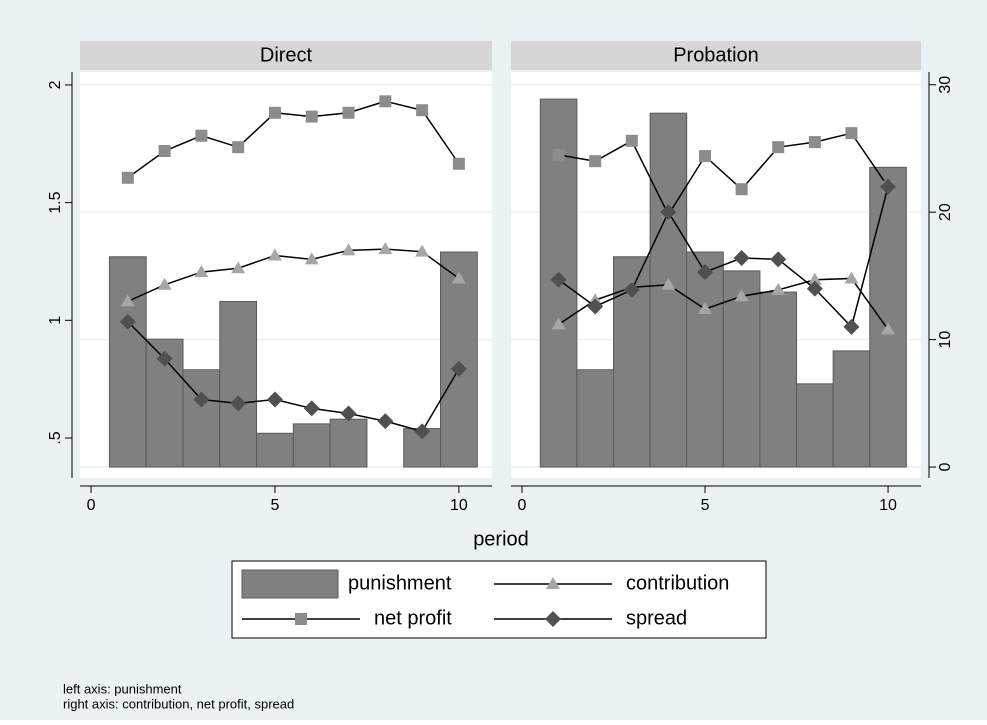 This screenshot has width=987, height=725. What do you see at coordinates (945, 85) in the screenshot?
I see `y2-tick-label: 30` at bounding box center [945, 85].